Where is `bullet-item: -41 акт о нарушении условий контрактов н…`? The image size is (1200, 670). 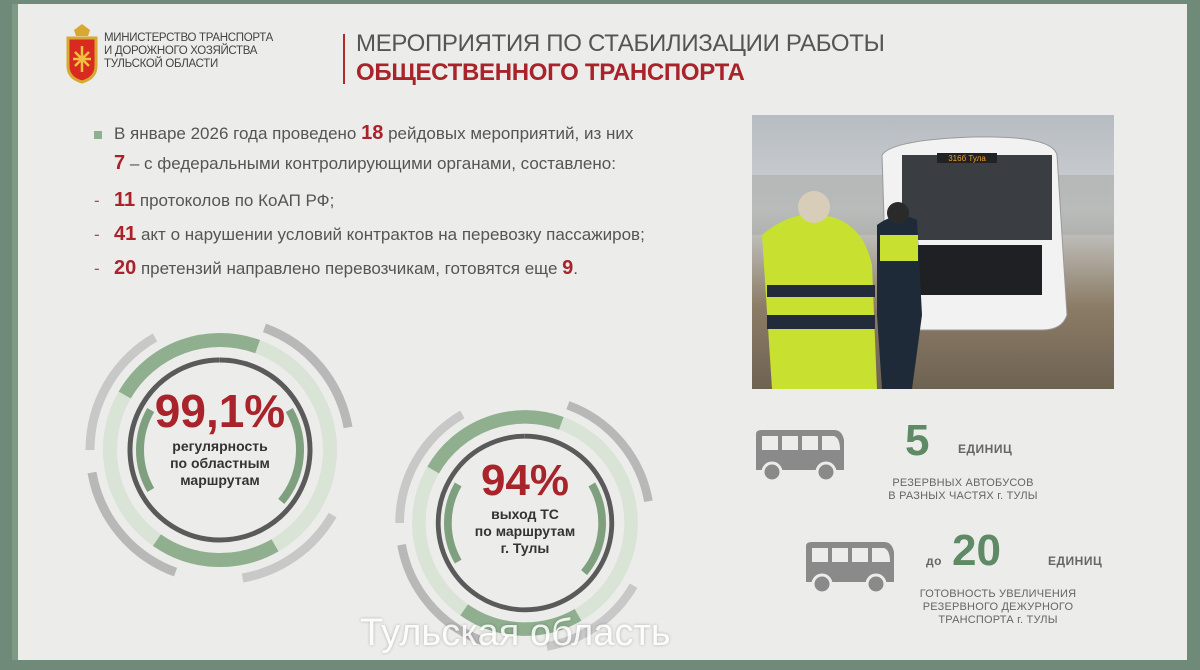 bullet-item: -41 акт о нарушении условий контрактов н… is located at coordinates (369, 234).